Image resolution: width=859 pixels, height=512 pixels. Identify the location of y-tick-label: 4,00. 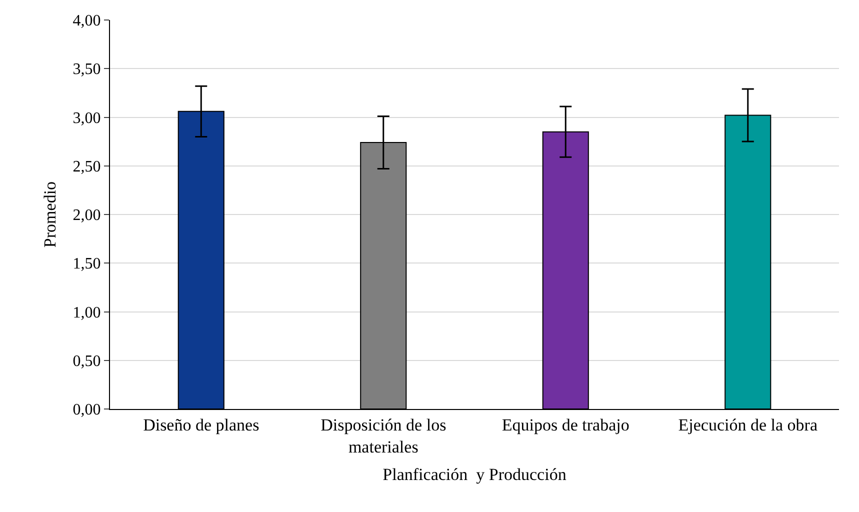
(86, 21).